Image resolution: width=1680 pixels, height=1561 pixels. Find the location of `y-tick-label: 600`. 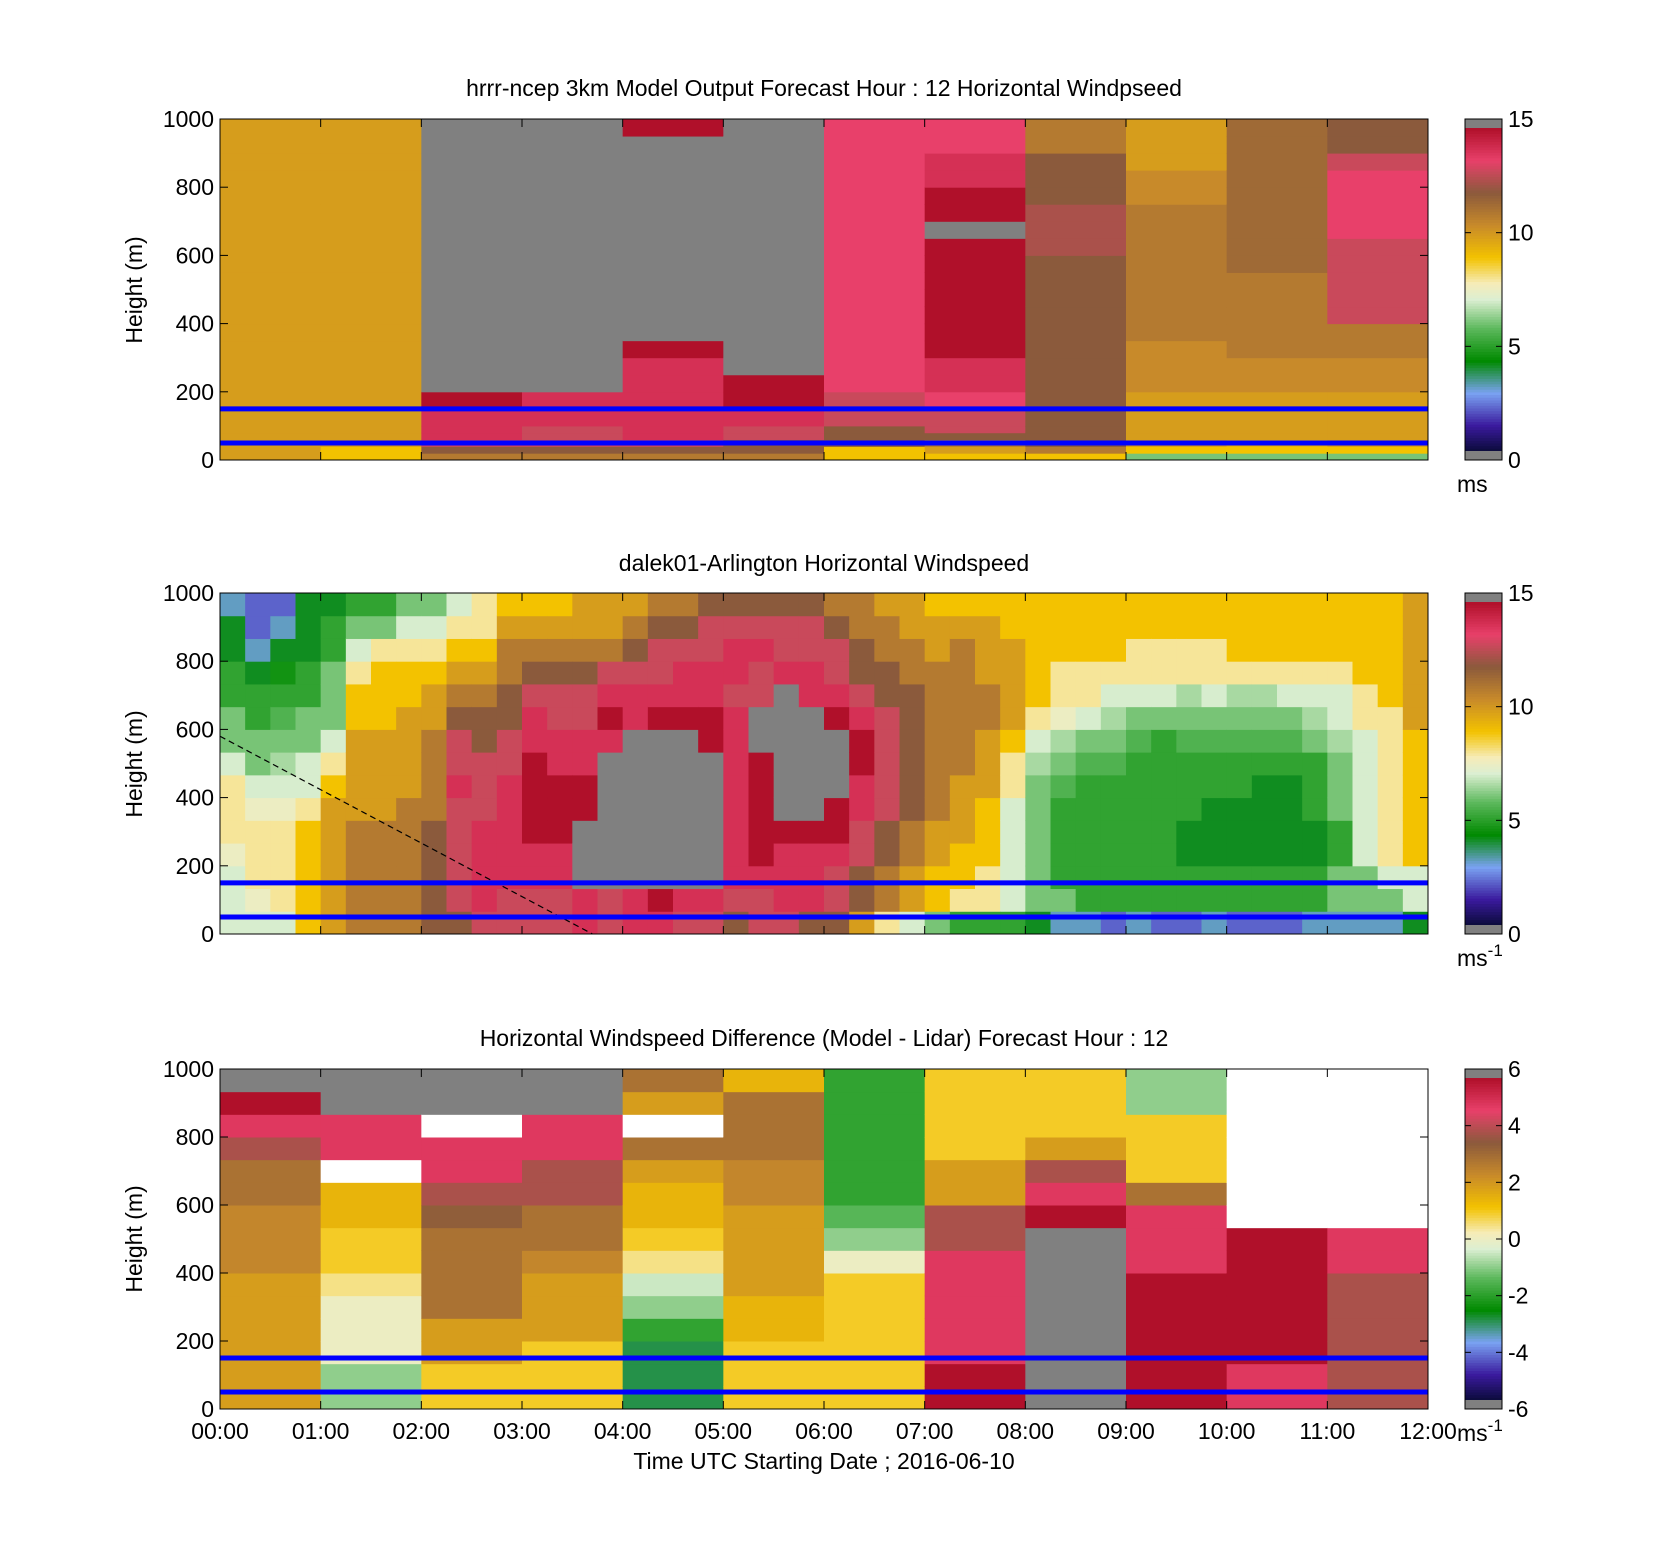

y-tick-label: 600 is located at coordinates (195, 255).